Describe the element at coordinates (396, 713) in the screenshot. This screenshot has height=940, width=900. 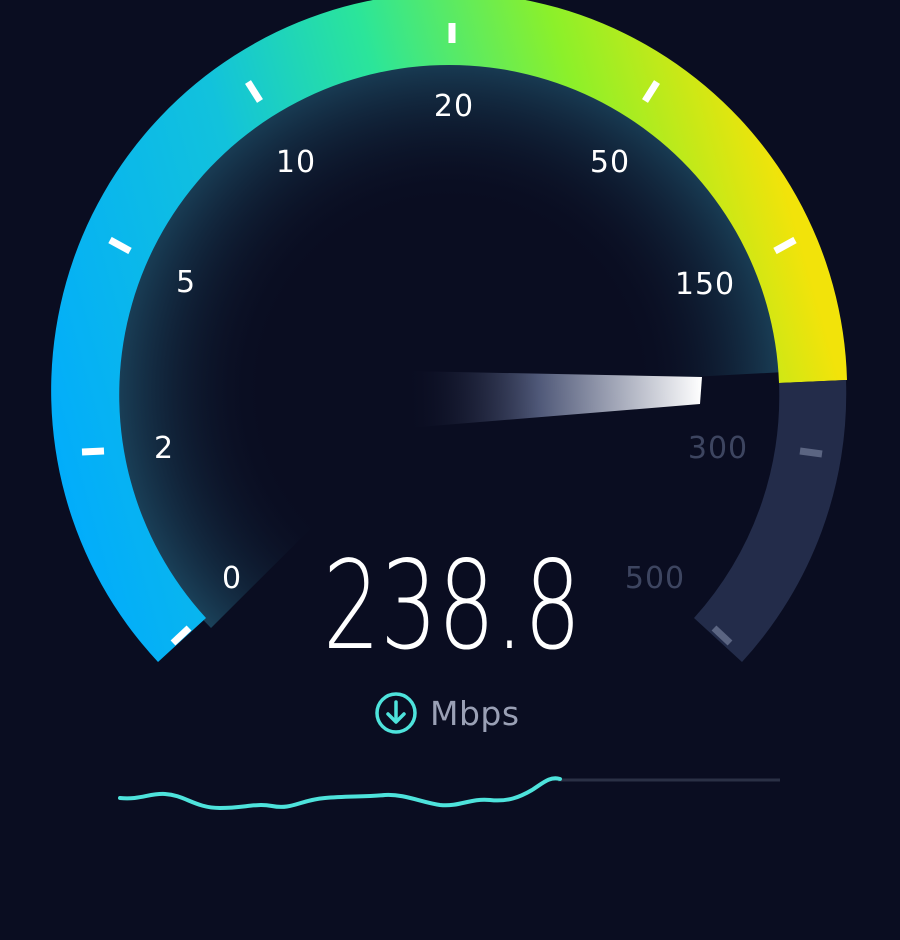
I see `download-arrow-icon` at that location.